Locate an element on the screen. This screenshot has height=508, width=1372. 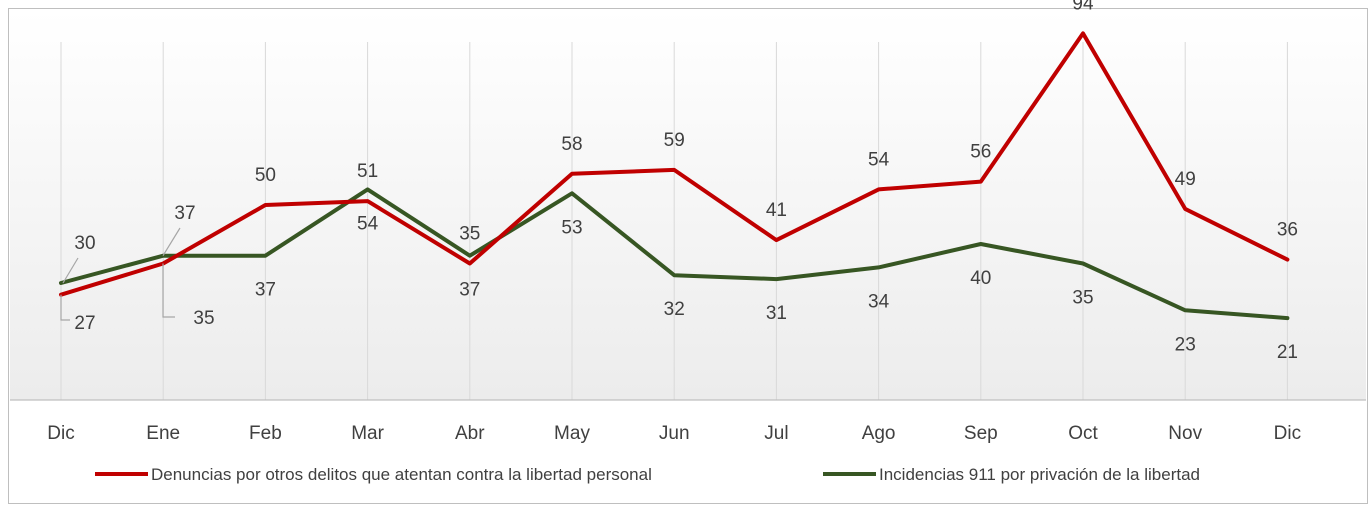
data-label: 51 is located at coordinates (367, 171).